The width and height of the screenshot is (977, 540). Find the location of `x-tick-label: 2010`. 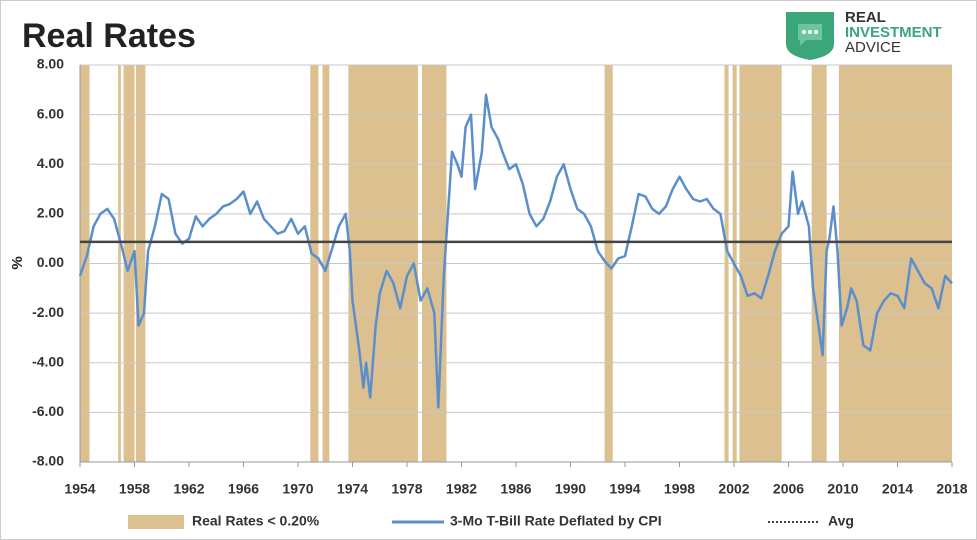

x-tick-label: 2010 is located at coordinates (842, 489).